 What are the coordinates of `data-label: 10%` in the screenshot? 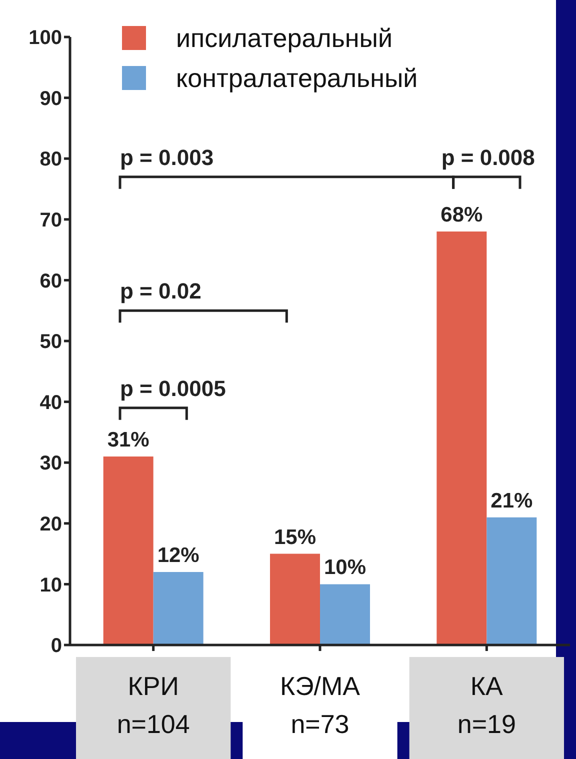 It's located at (345, 568).